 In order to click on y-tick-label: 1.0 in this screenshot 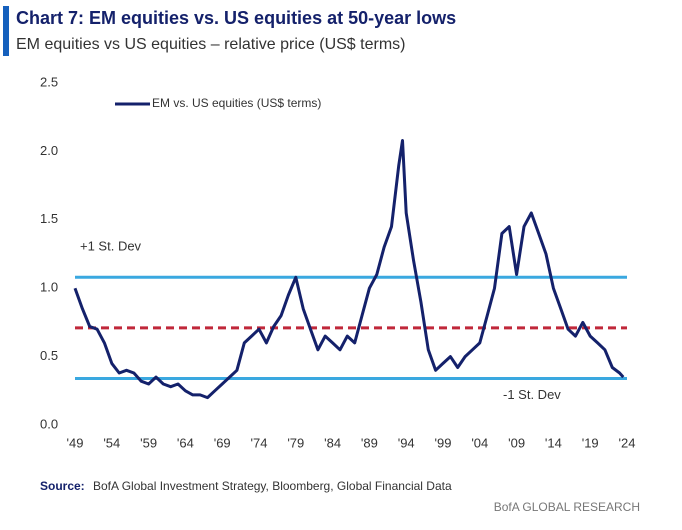, I will do `click(49, 287)`.